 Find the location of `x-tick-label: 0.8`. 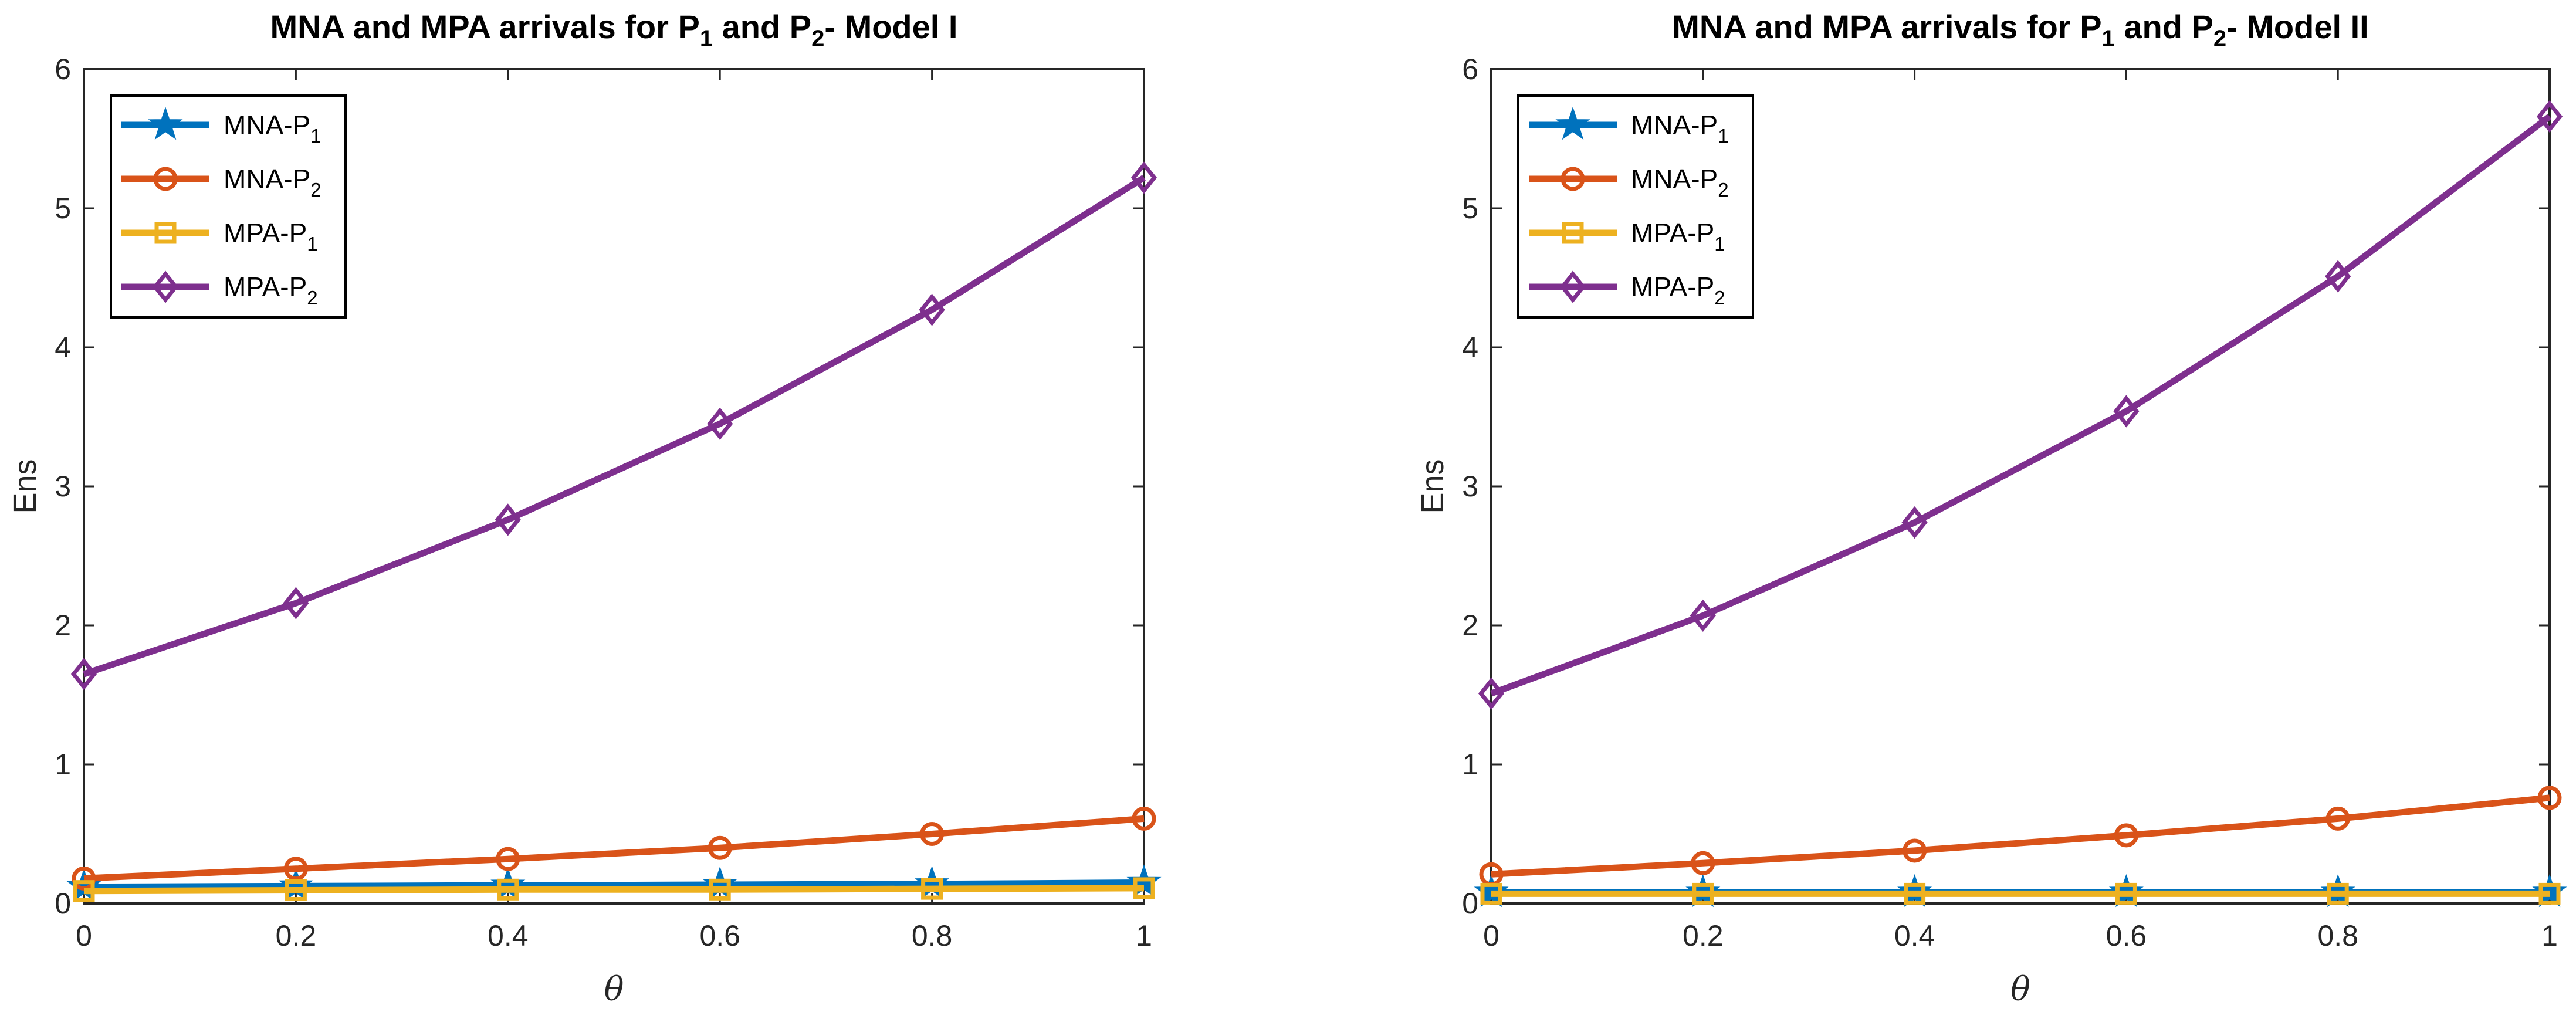

x-tick-label: 0.8 is located at coordinates (2337, 935).